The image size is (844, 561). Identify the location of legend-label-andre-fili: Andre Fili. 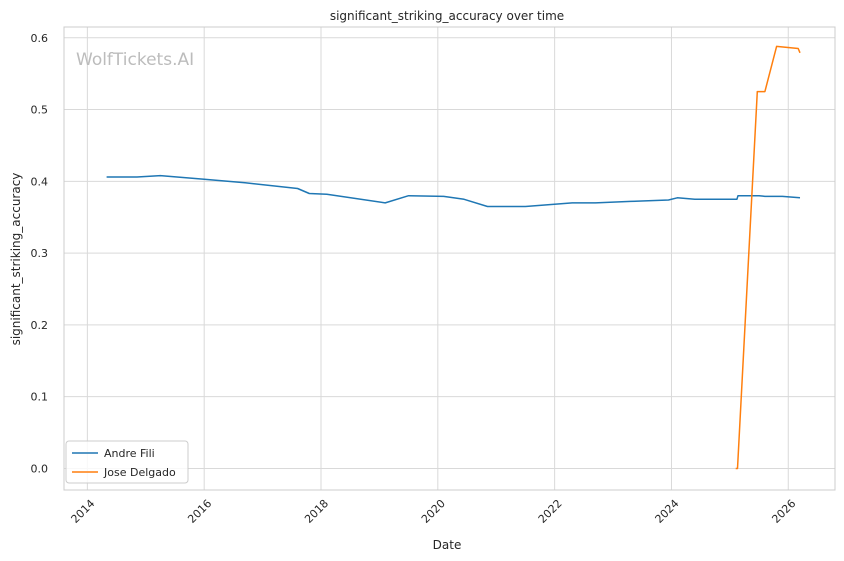
(129, 453).